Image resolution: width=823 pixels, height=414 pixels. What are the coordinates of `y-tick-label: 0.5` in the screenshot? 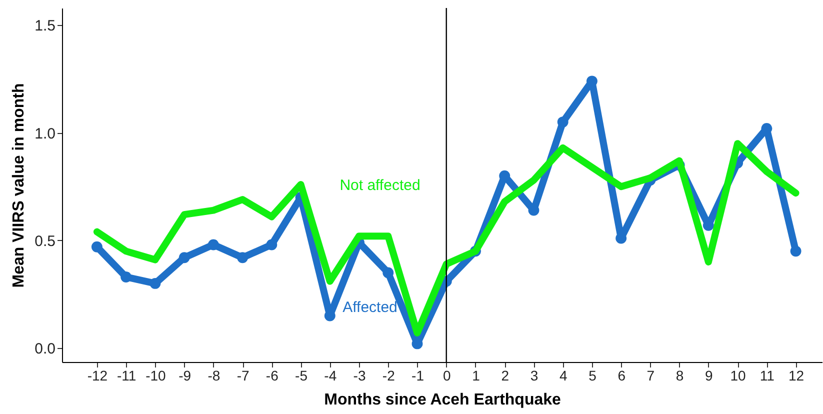 It's located at (45, 241).